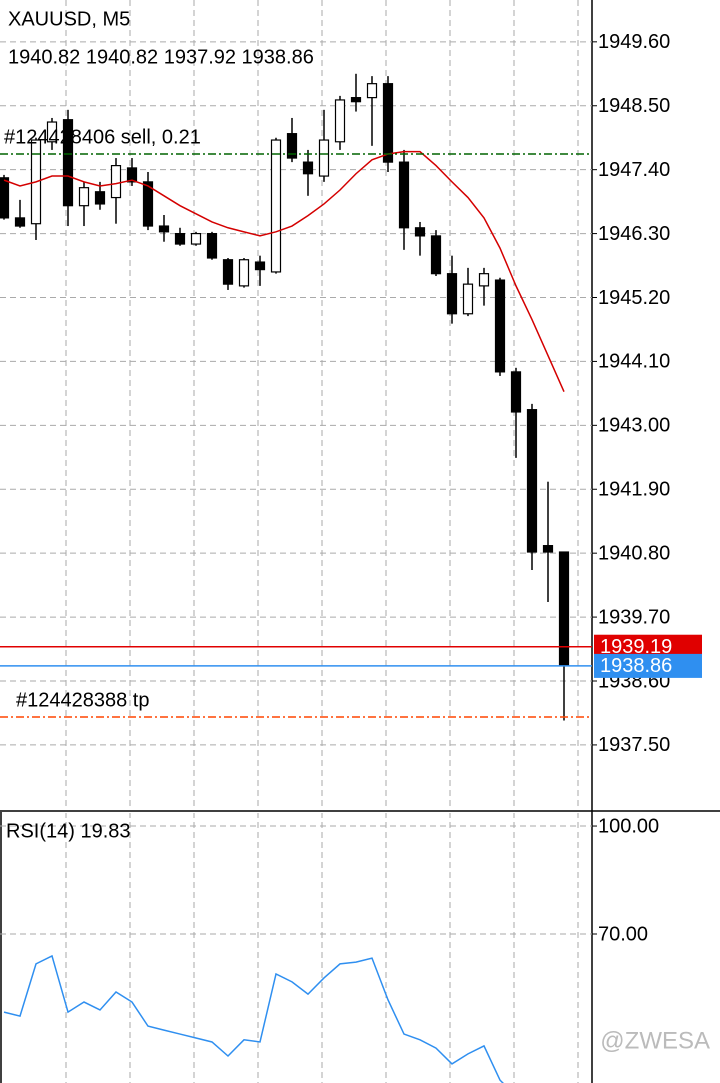 This screenshot has width=720, height=1083. I want to click on y-tick-label: 1940.80, so click(634, 553).